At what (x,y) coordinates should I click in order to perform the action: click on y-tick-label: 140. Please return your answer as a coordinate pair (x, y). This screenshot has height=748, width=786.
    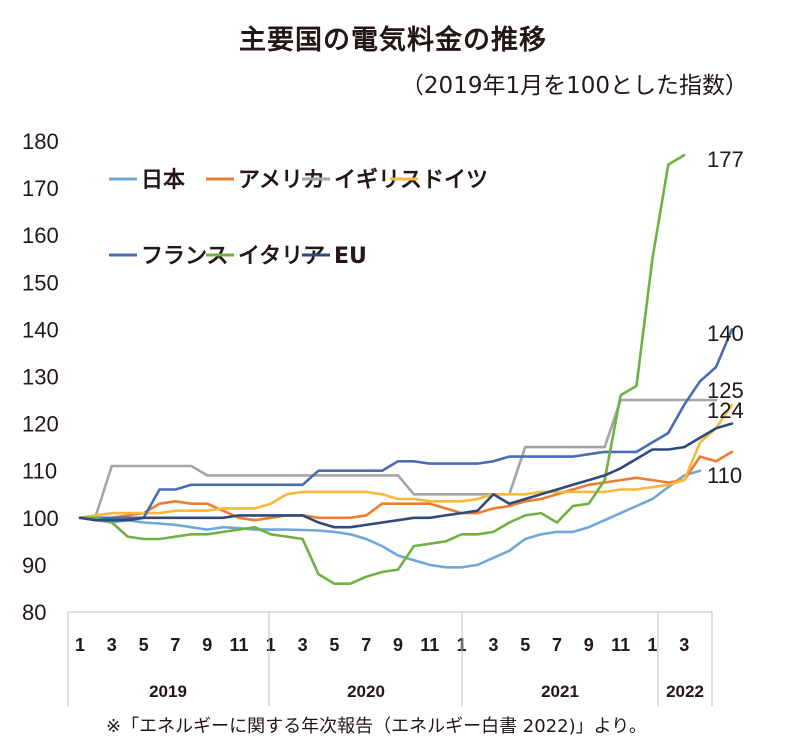
    Looking at the image, I should click on (40, 329).